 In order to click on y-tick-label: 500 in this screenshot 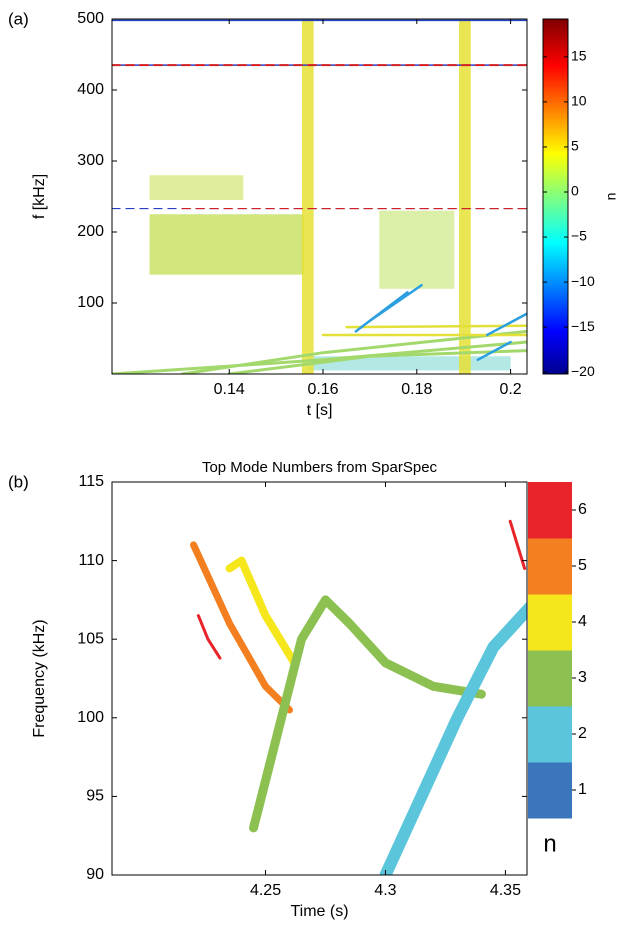, I will do `click(90, 18)`.